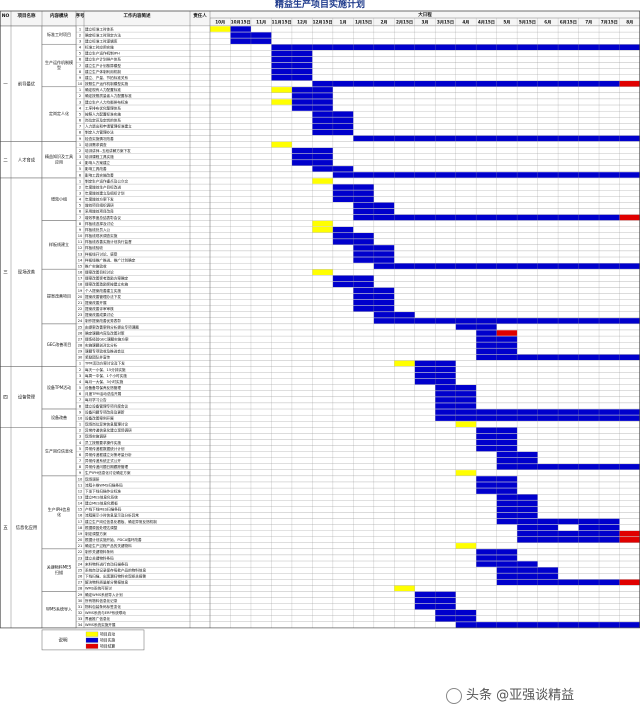 Image resolution: width=640 pixels, height=718 pixels. What do you see at coordinates (107, 582) in the screenshot?
I see `row-work-text: 解决物料质量部分警报信息` at bounding box center [107, 582].